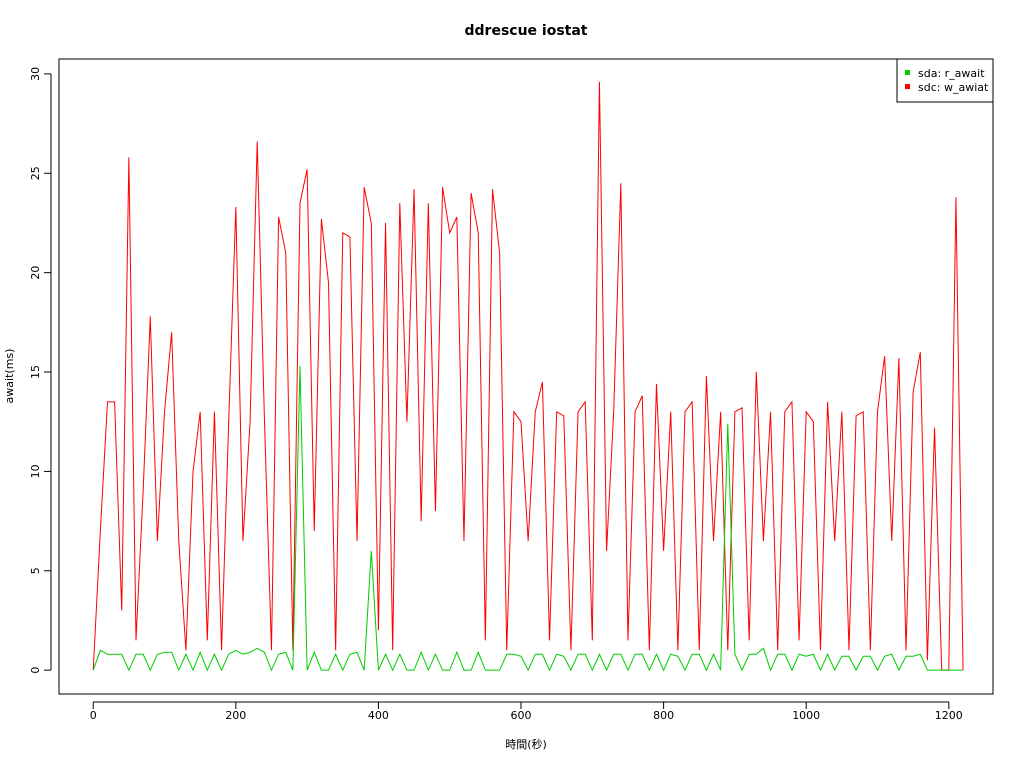  What do you see at coordinates (526, 31) in the screenshot?
I see `chart-title: ddrescue iostat` at bounding box center [526, 31].